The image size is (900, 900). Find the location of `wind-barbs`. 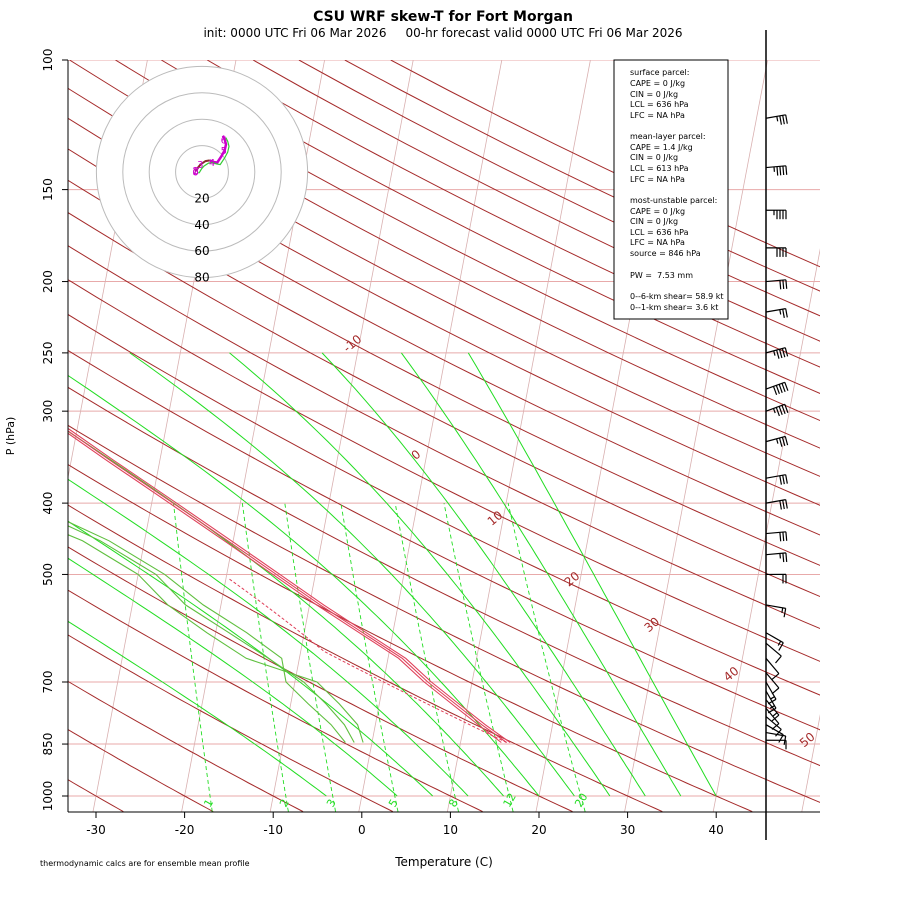

wind-barbs is located at coordinates (777, 435).